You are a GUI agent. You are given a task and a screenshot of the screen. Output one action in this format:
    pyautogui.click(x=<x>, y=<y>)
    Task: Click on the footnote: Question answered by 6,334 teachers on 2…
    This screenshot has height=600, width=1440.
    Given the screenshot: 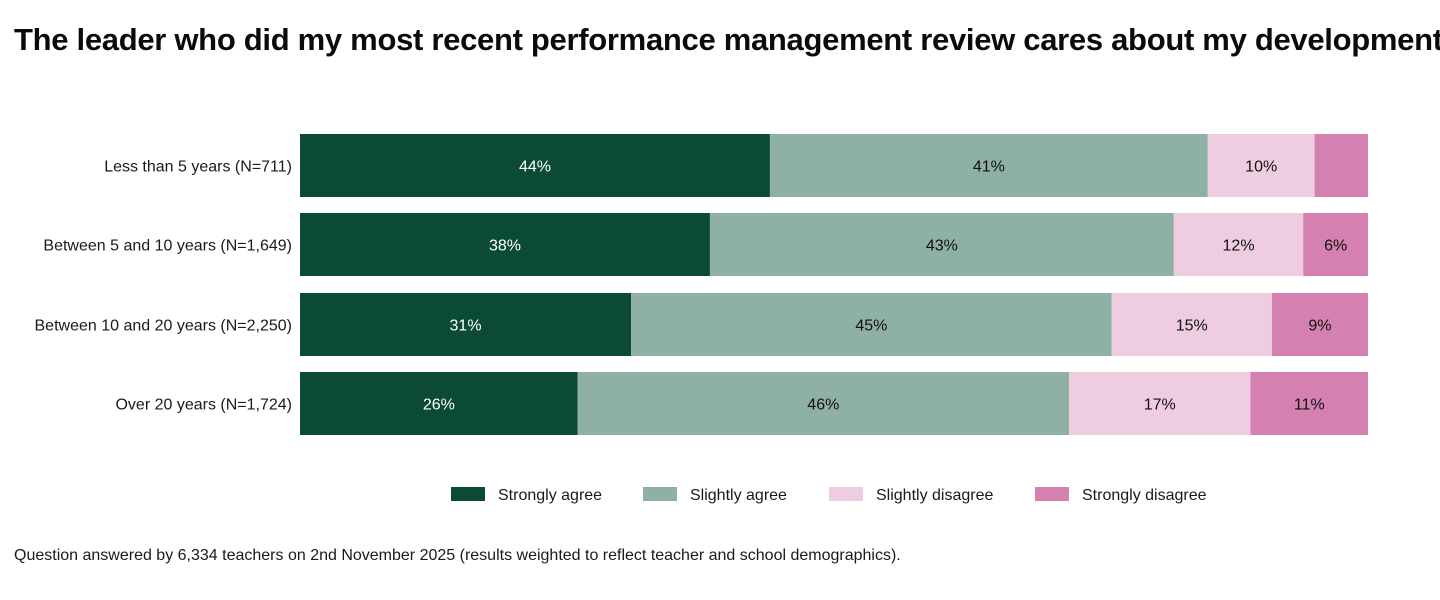 What is the action you would take?
    pyautogui.click(x=457, y=555)
    